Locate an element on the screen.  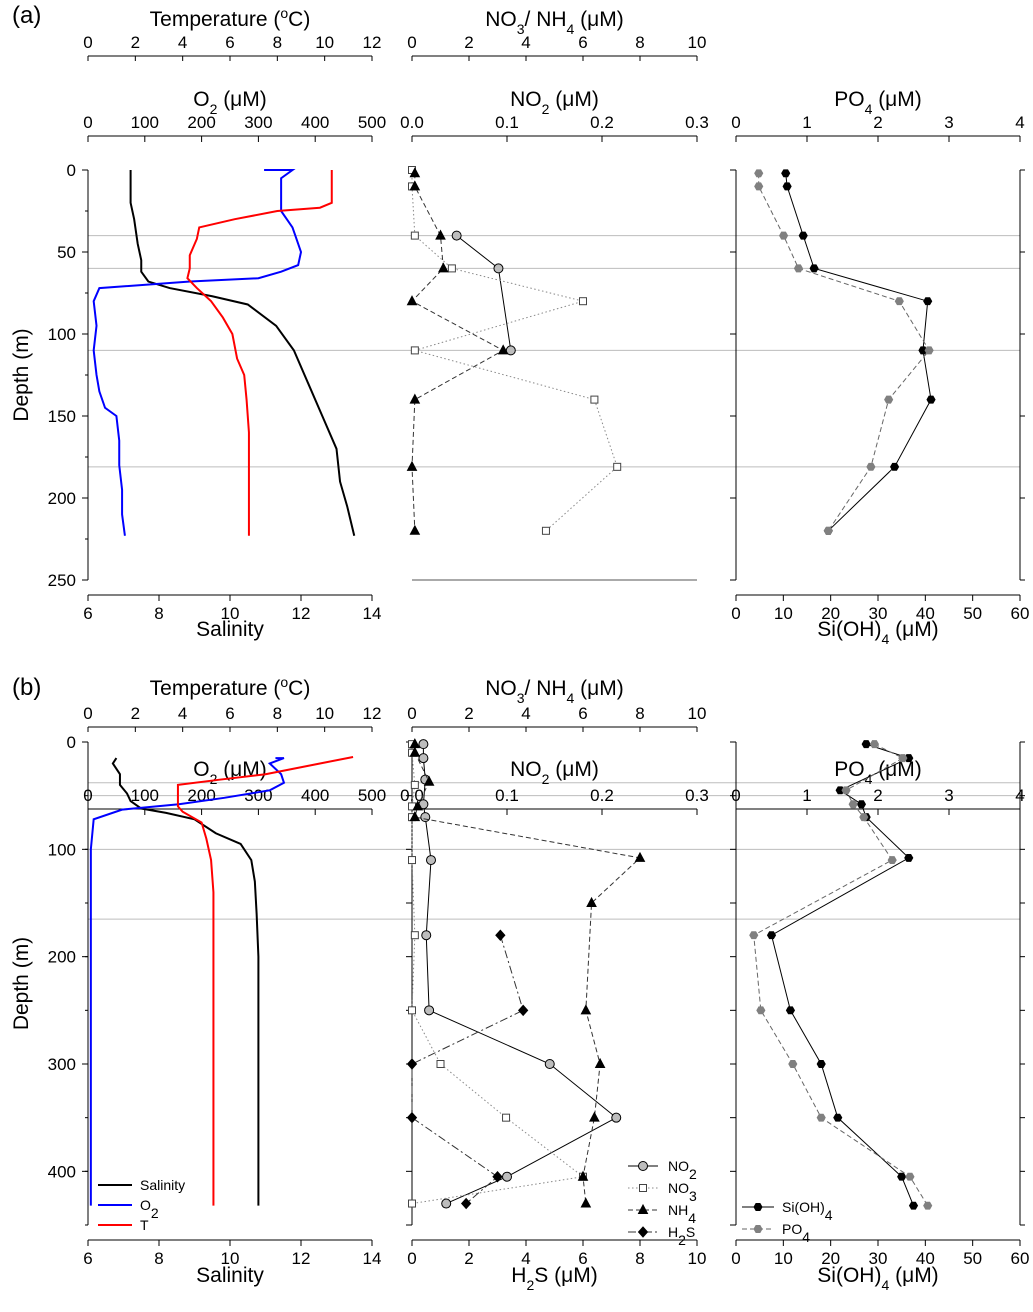
po4-tick-label: 2 is located at coordinates (877, 122).